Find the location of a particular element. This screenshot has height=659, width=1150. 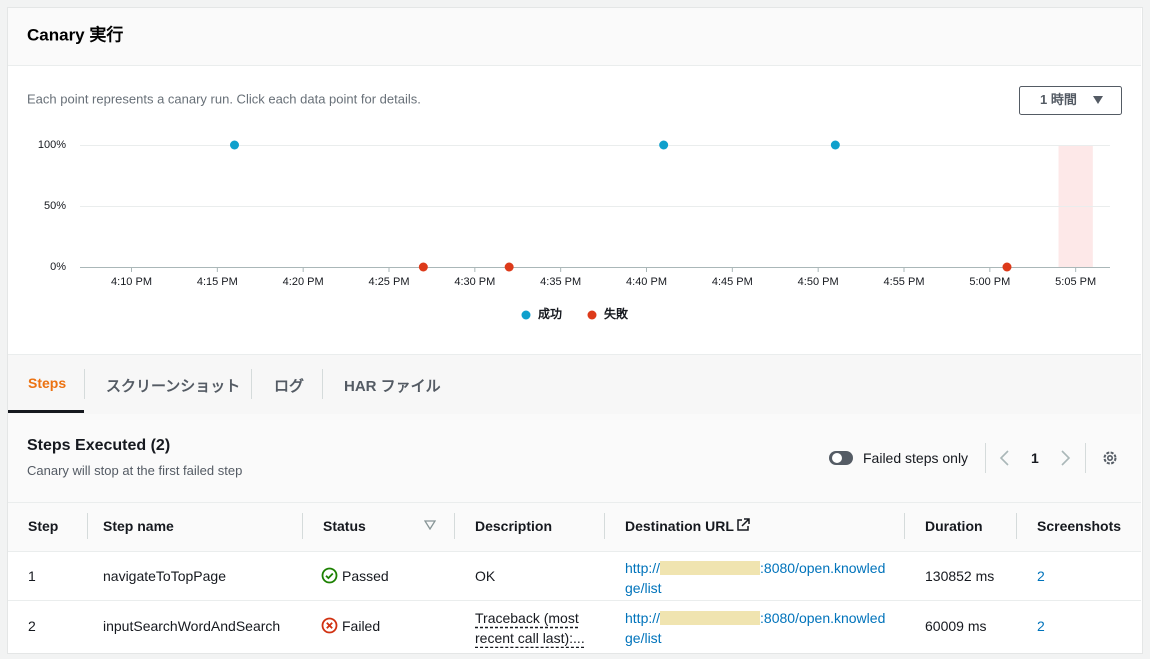

tab: Steps is located at coordinates (47, 383).